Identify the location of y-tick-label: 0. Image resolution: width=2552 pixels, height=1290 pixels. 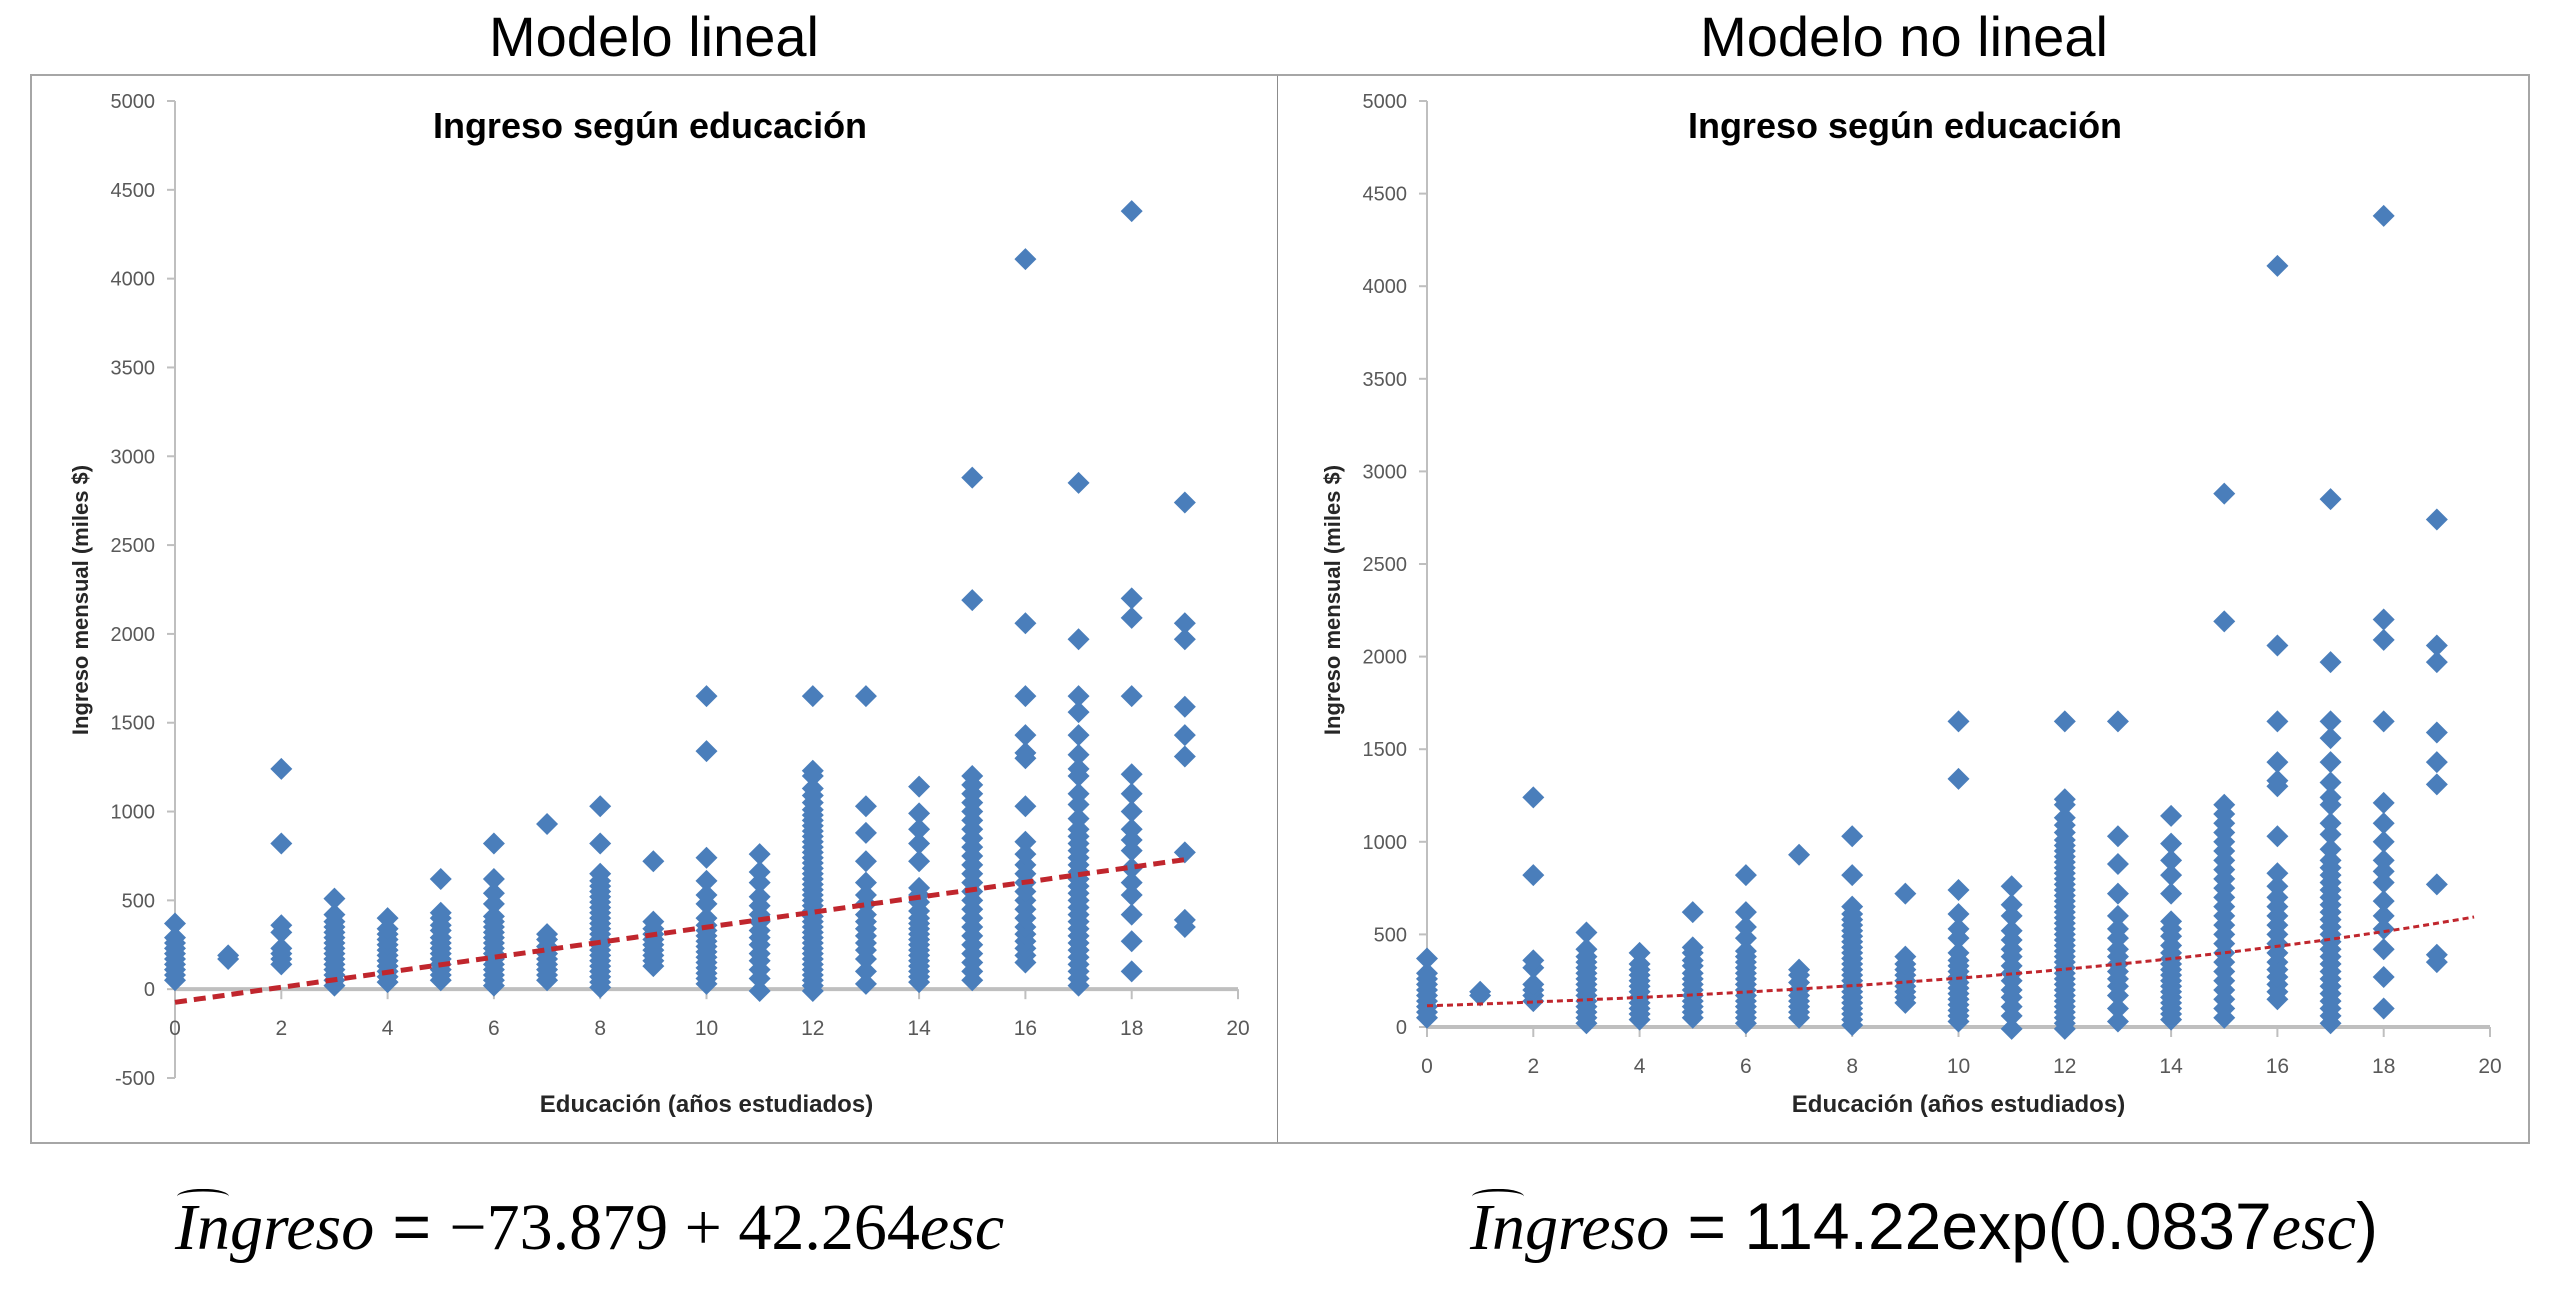
(149, 990).